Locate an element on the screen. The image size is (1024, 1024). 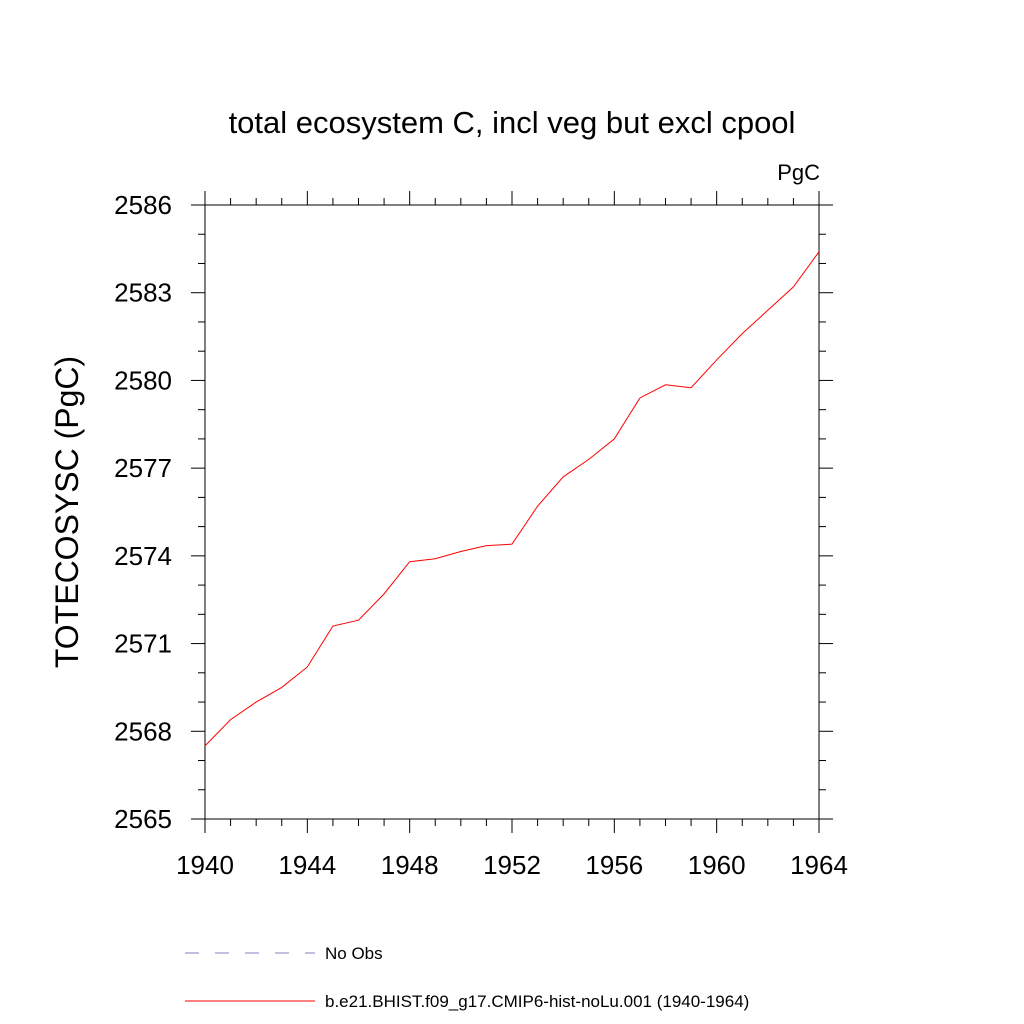
x-tick-label: 1956 is located at coordinates (614, 865).